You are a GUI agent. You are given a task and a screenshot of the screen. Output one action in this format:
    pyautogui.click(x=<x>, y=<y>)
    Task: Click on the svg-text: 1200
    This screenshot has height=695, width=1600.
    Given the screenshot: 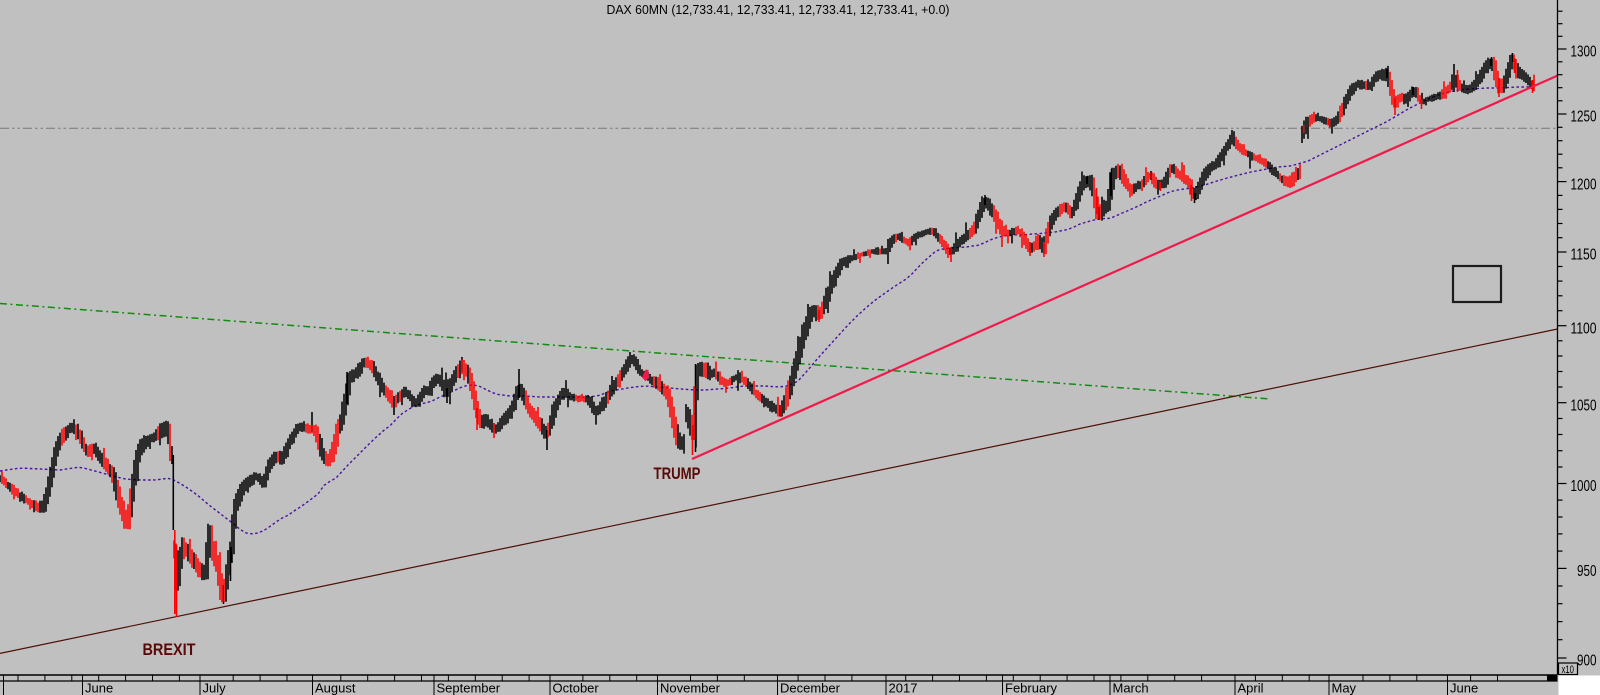 What is the action you would take?
    pyautogui.click(x=1584, y=184)
    